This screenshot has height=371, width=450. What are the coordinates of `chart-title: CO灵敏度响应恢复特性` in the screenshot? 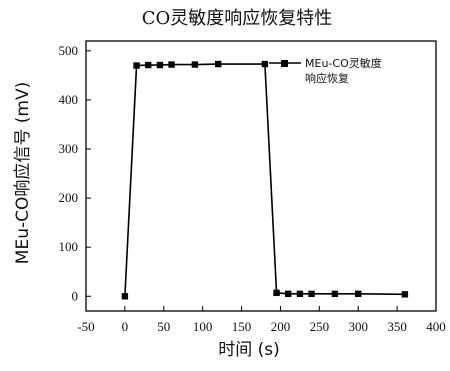 It's located at (237, 18).